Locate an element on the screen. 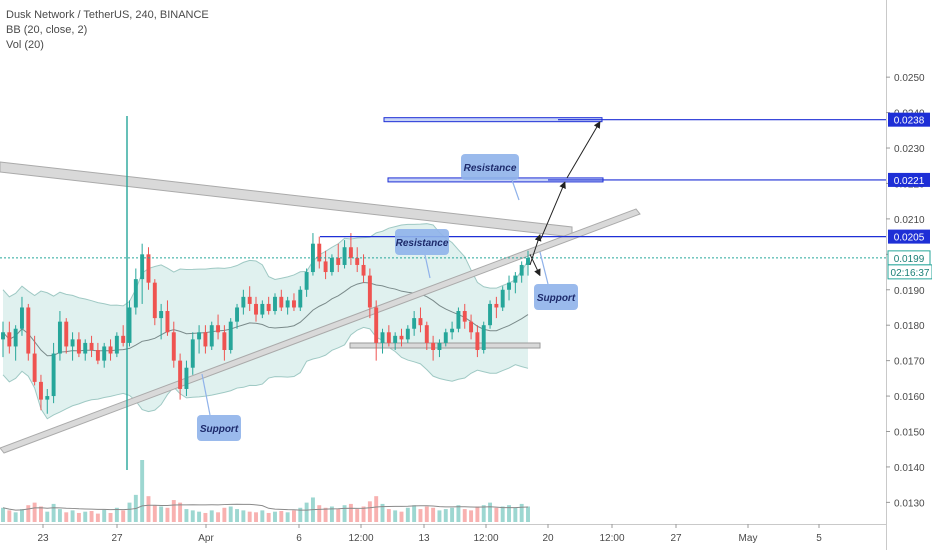 This screenshot has height=550, width=932. price-tick-label: 0.0150 is located at coordinates (909, 433).